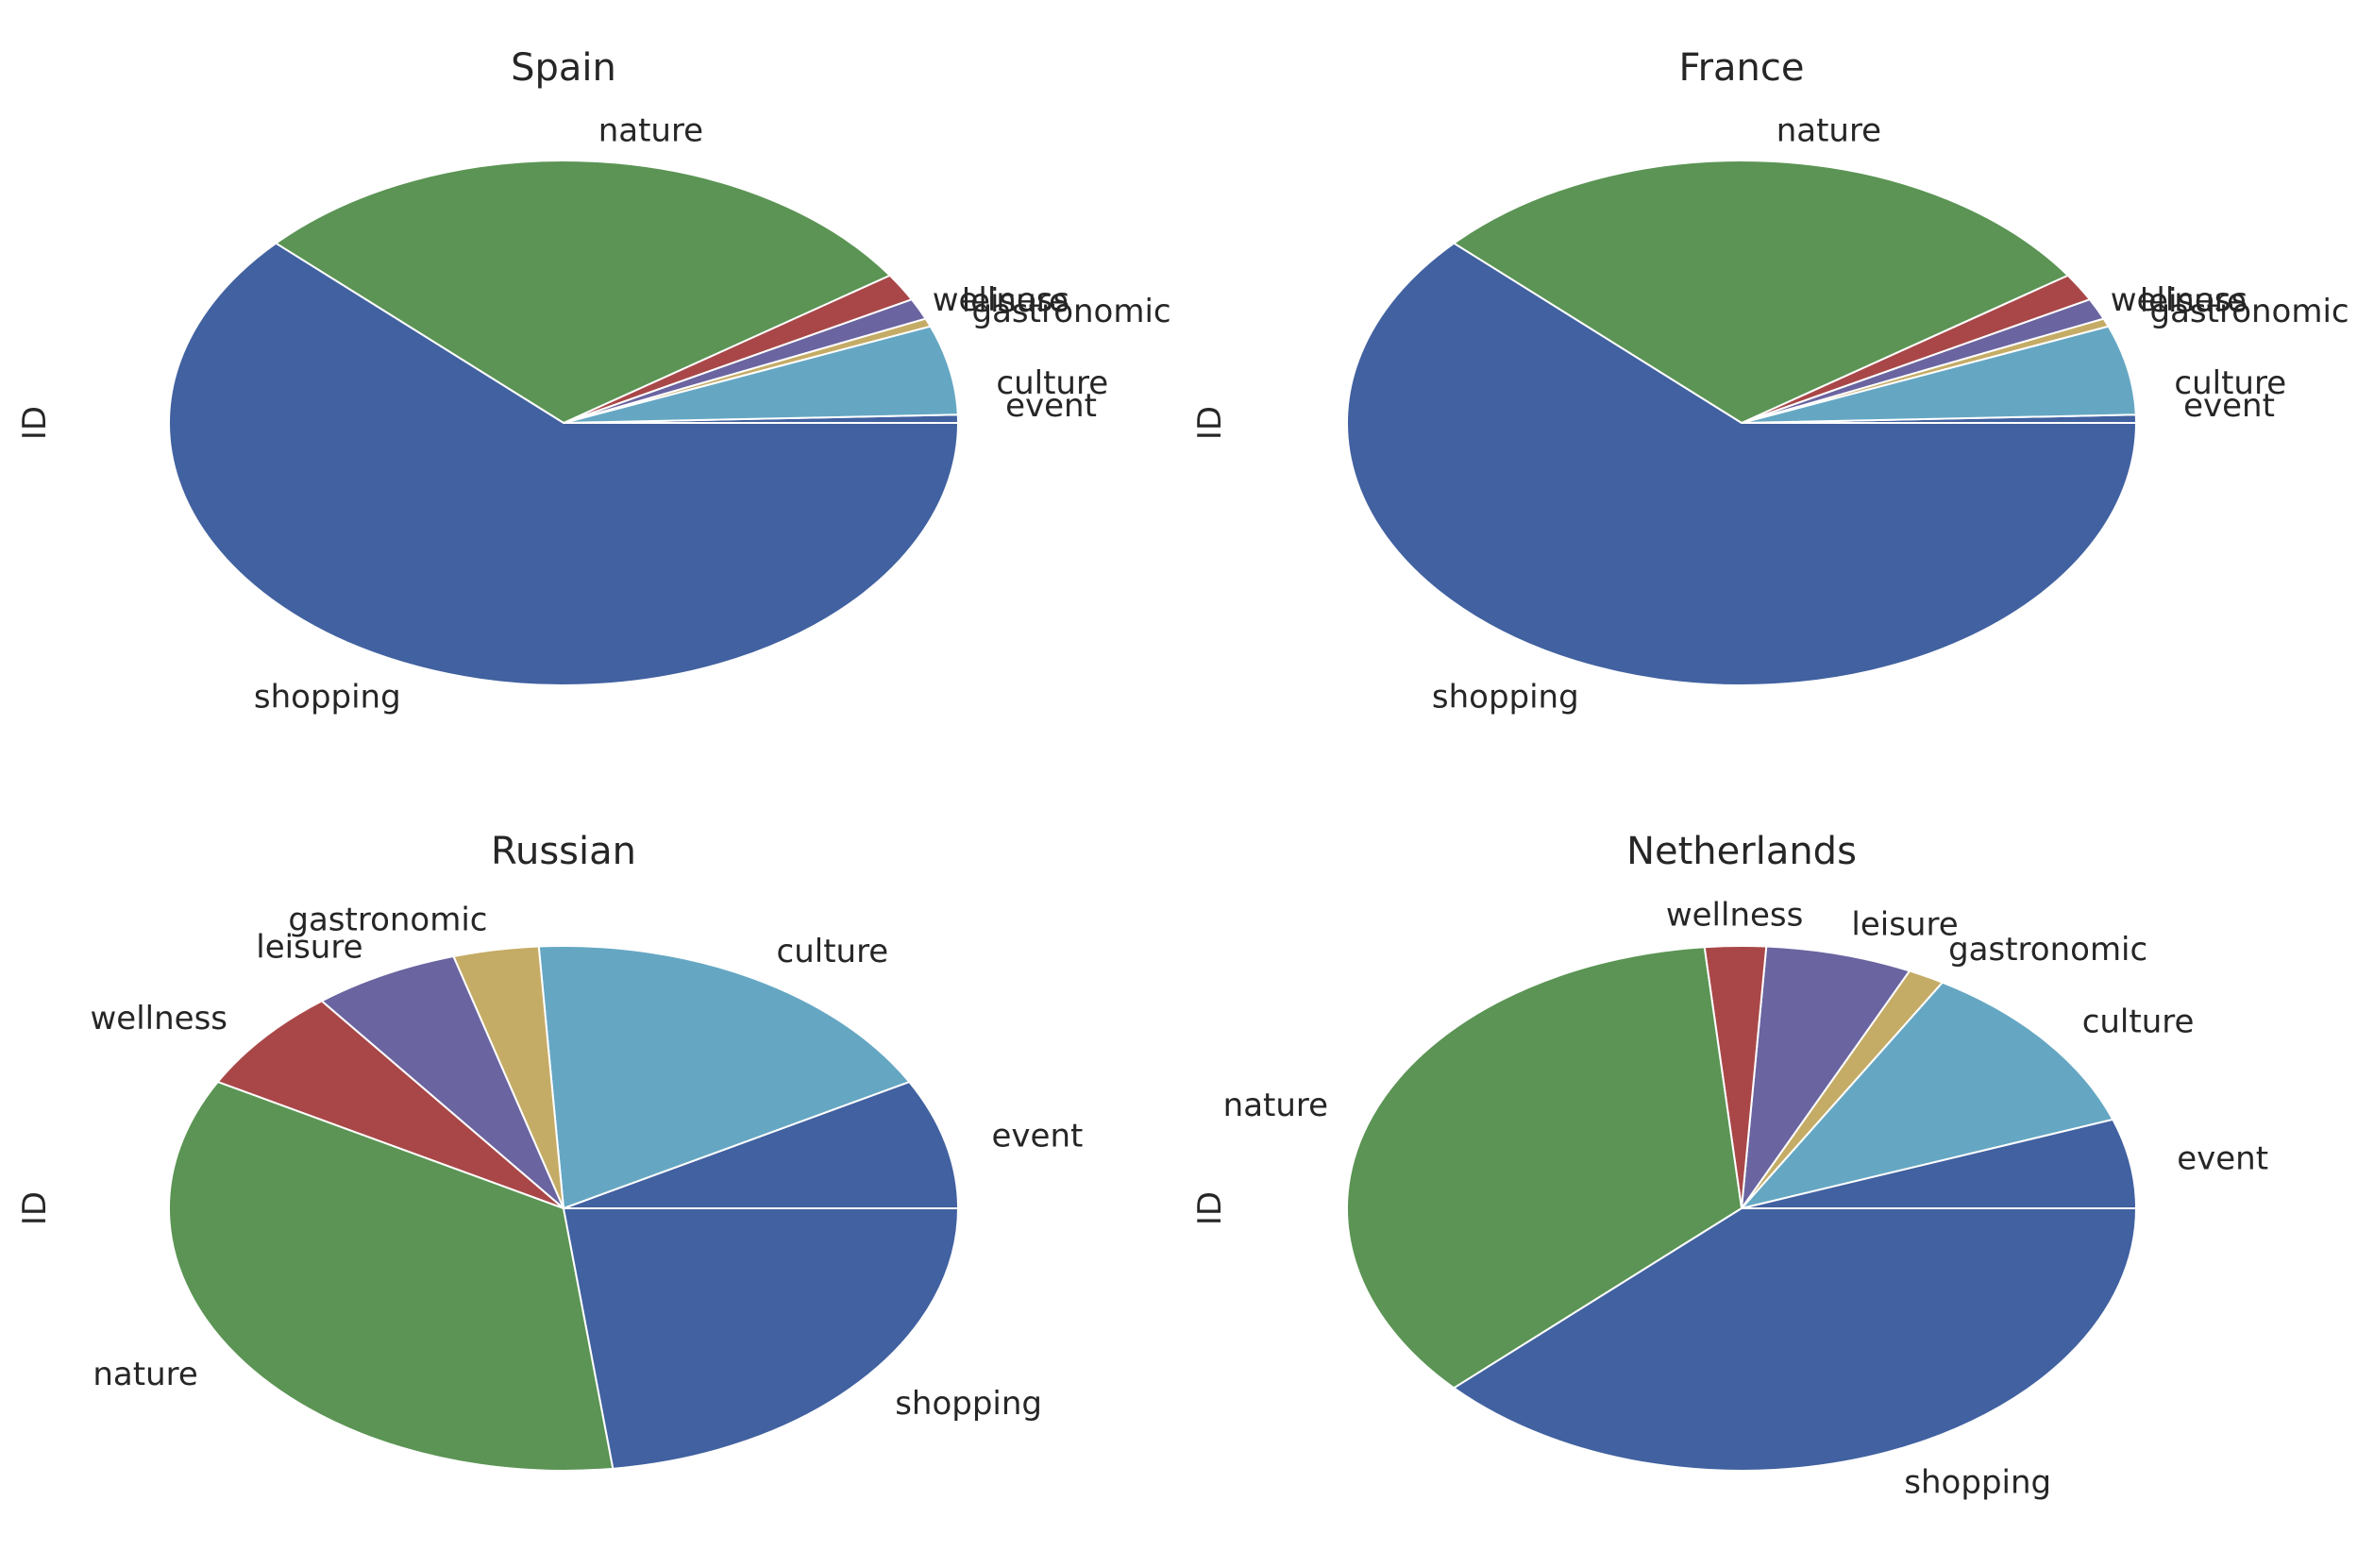  What do you see at coordinates (563, 852) in the screenshot?
I see `pie-title: Russian` at bounding box center [563, 852].